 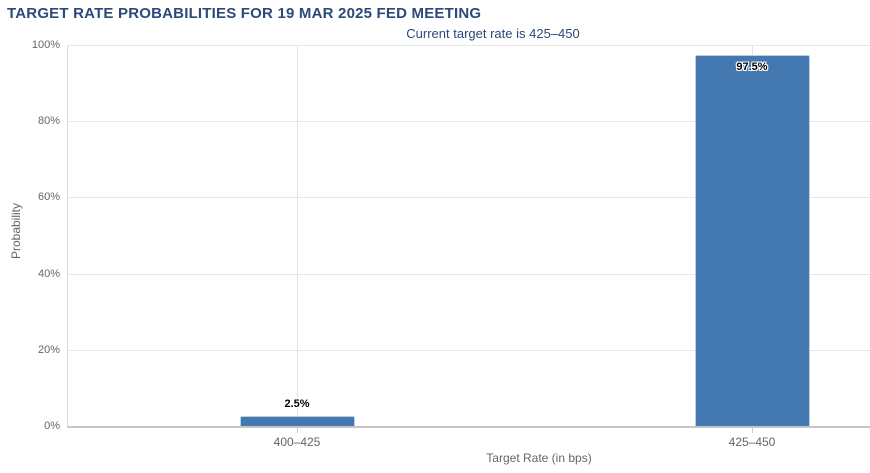 I want to click on chart-subtitle: Current target rate is 425–450, so click(x=493, y=33).